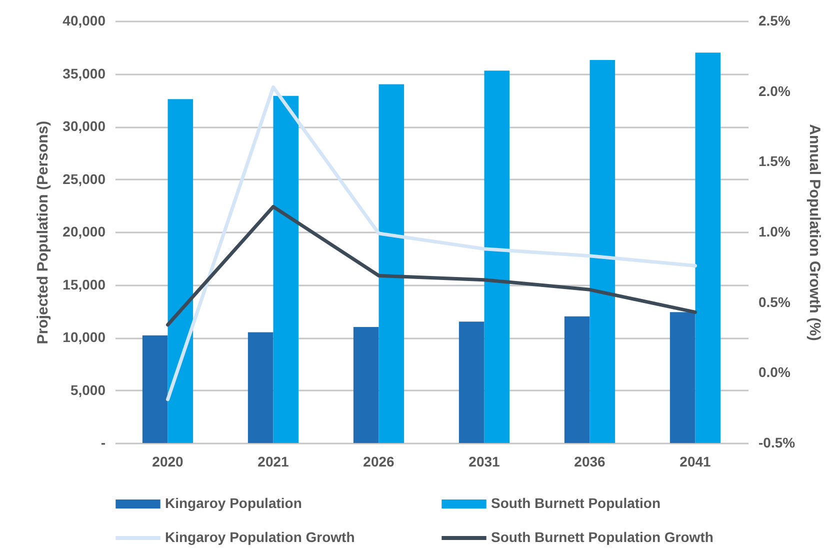  What do you see at coordinates (168, 462) in the screenshot?
I see `x-tick-label: 2020` at bounding box center [168, 462].